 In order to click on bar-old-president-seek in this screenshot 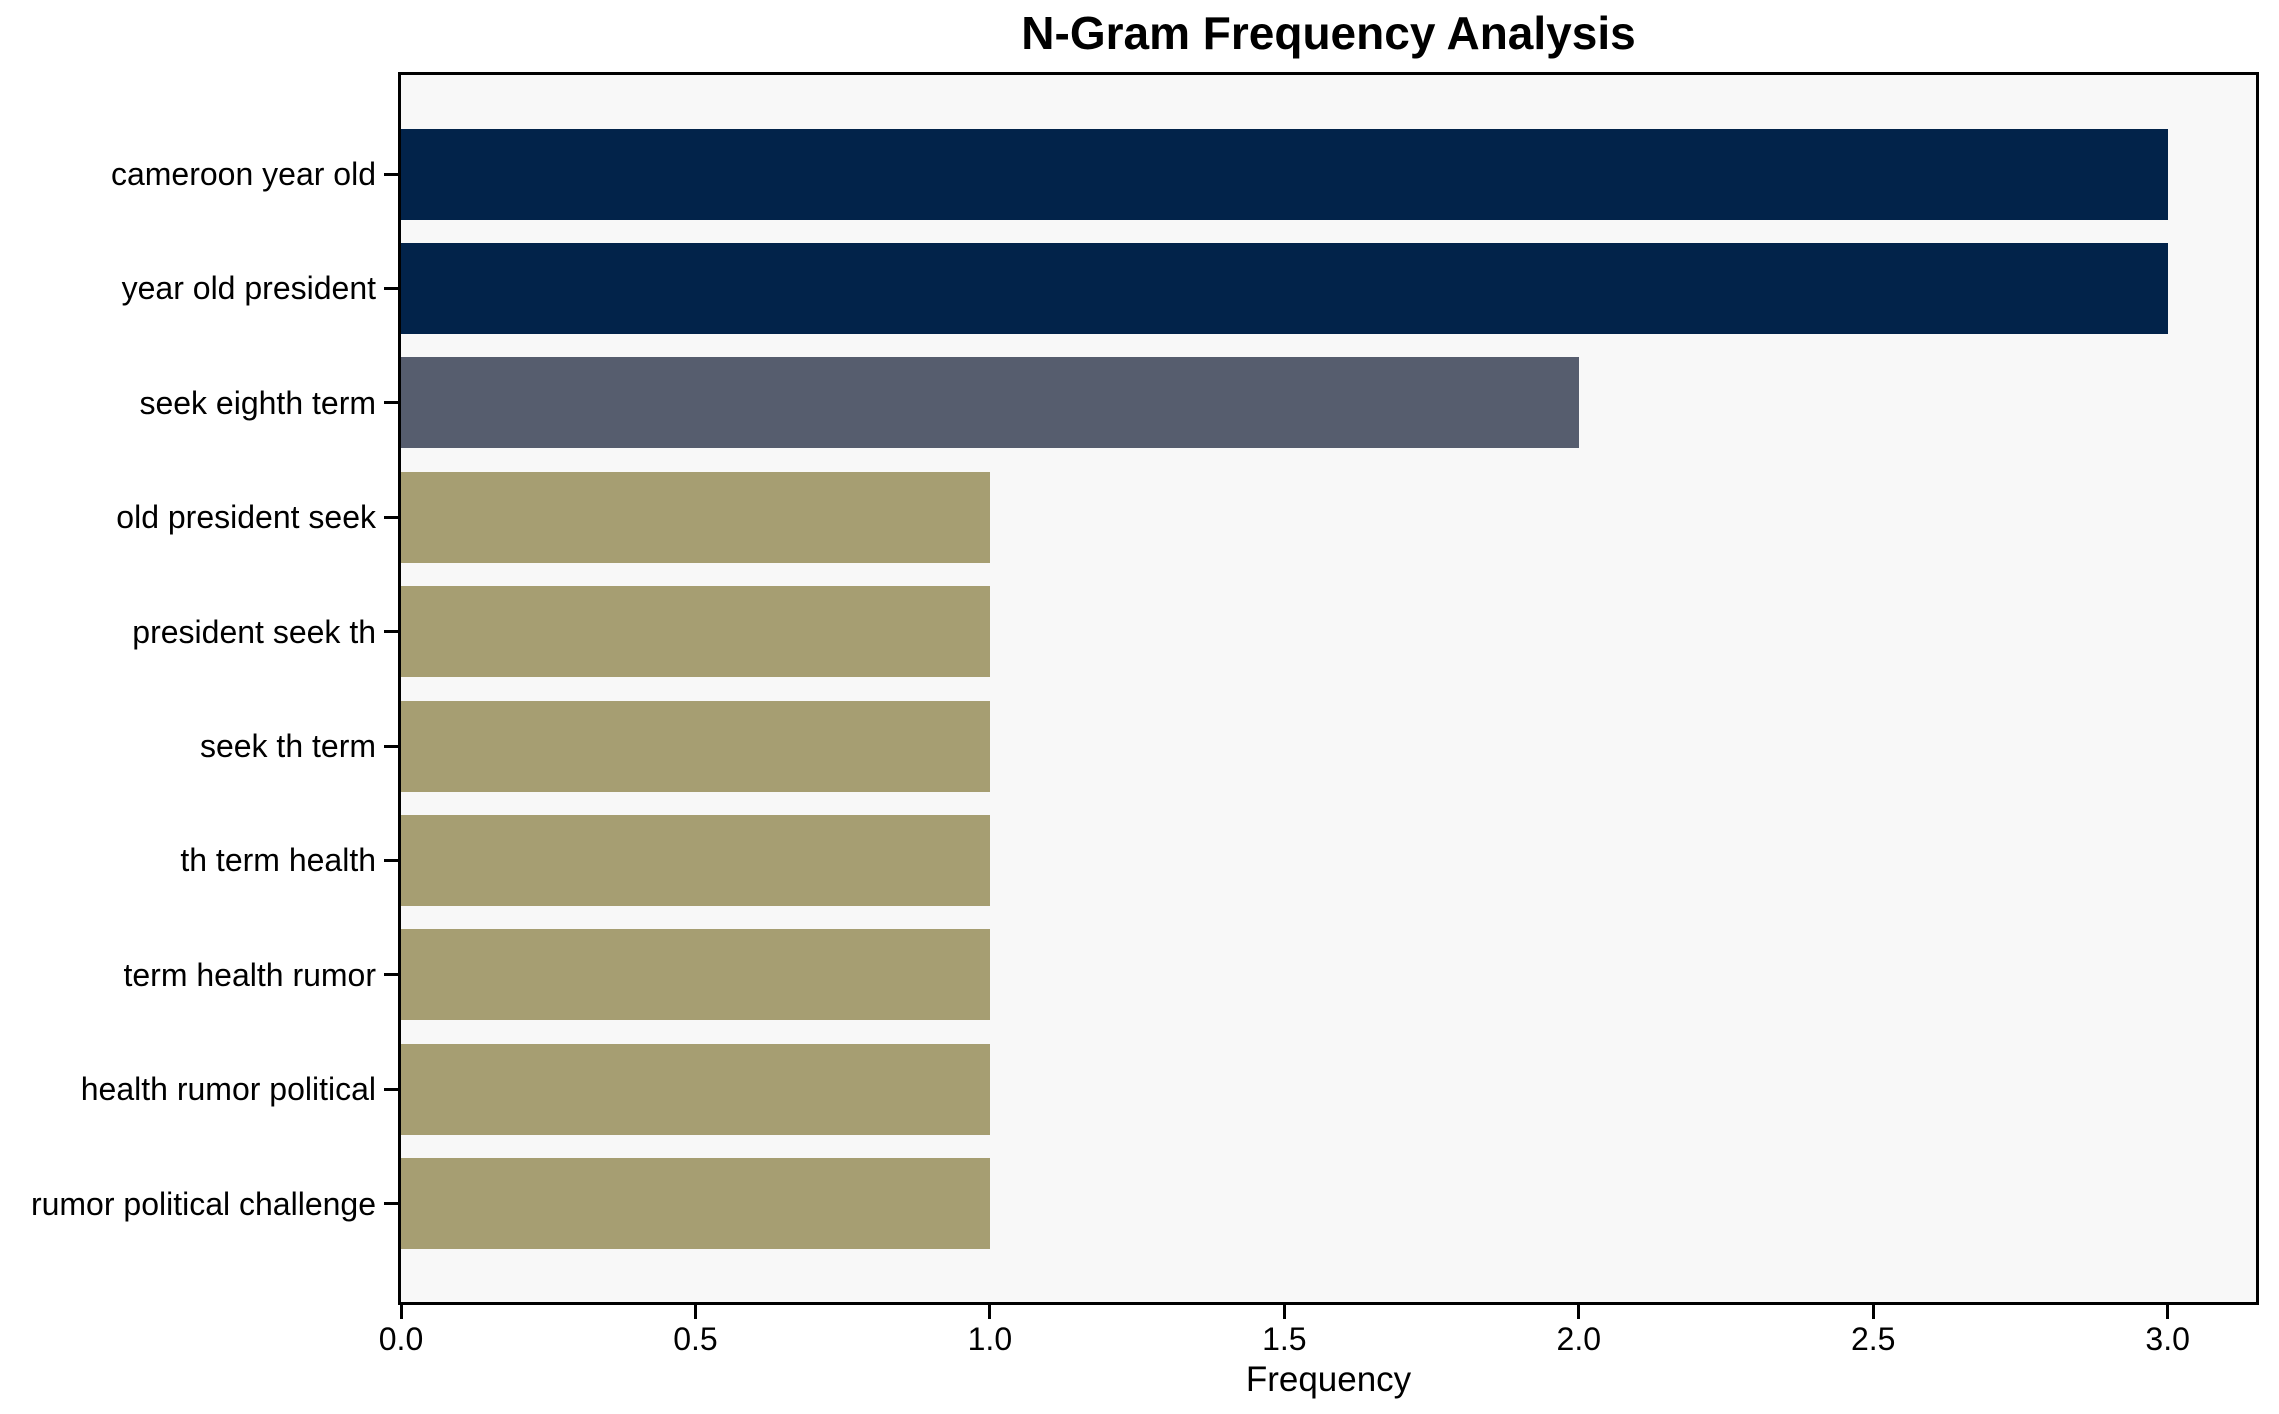, I will do `click(695, 517)`.